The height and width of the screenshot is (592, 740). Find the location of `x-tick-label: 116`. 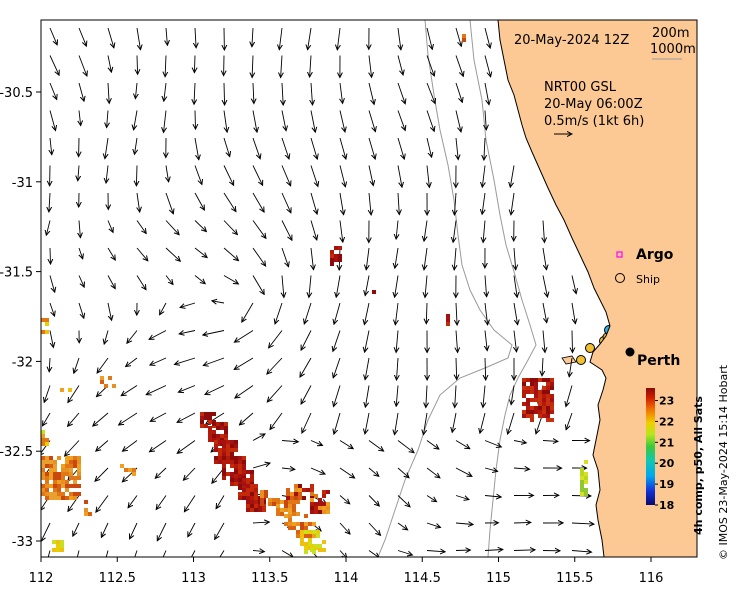

x-tick-label: 116 is located at coordinates (651, 578).